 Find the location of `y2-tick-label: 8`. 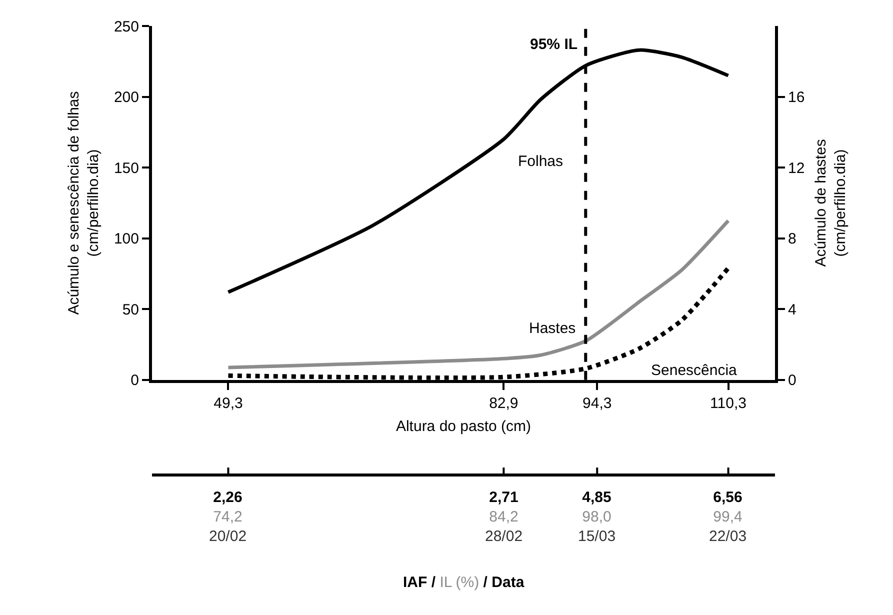

y2-tick-label: 8 is located at coordinates (792, 239).